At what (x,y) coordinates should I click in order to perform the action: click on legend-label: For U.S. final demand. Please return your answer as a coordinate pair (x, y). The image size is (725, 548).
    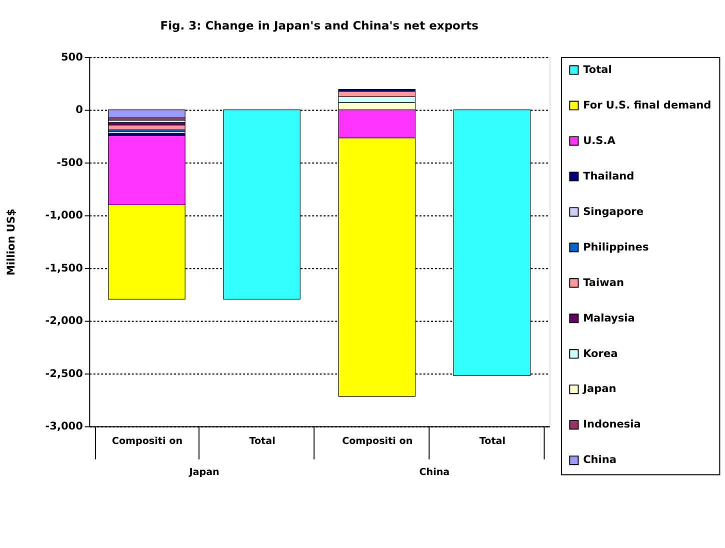
    Looking at the image, I should click on (647, 105).